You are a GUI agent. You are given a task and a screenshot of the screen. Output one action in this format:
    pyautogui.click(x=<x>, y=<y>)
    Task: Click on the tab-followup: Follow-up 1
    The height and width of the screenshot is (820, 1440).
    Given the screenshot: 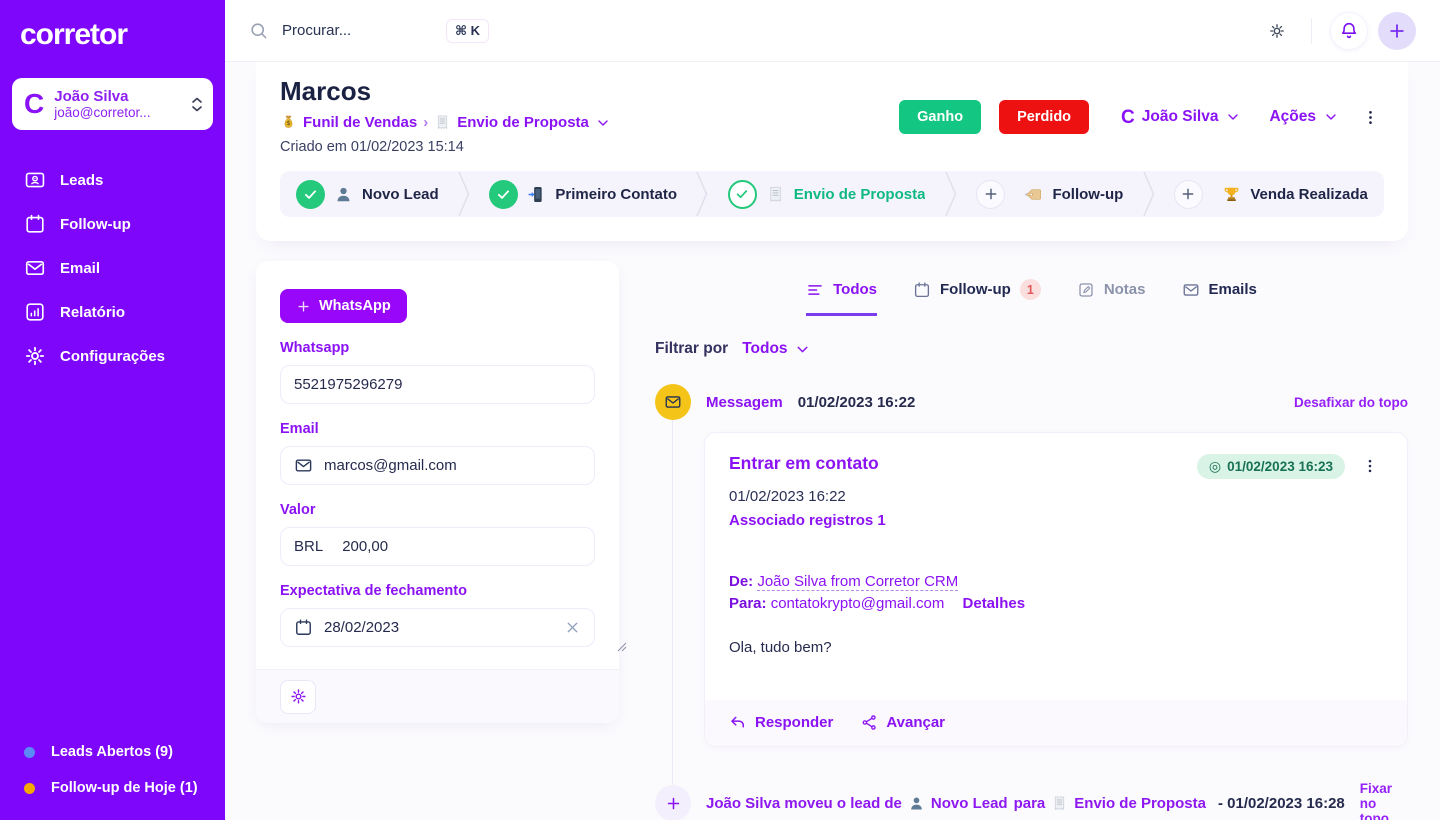 What is the action you would take?
    pyautogui.click(x=977, y=297)
    